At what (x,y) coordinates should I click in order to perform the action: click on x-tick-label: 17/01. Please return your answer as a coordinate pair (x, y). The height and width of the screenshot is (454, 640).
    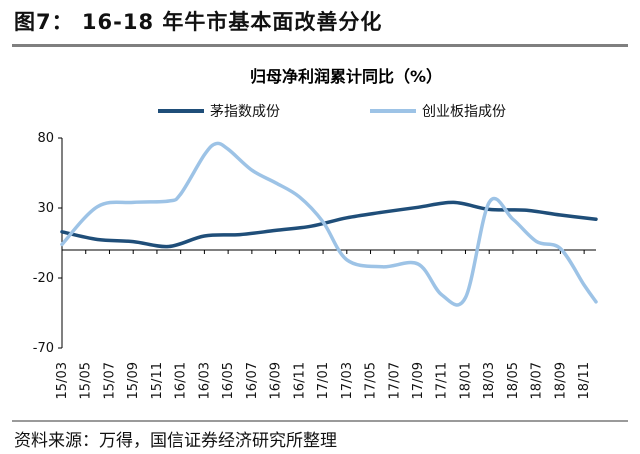
    Looking at the image, I should click on (323, 380).